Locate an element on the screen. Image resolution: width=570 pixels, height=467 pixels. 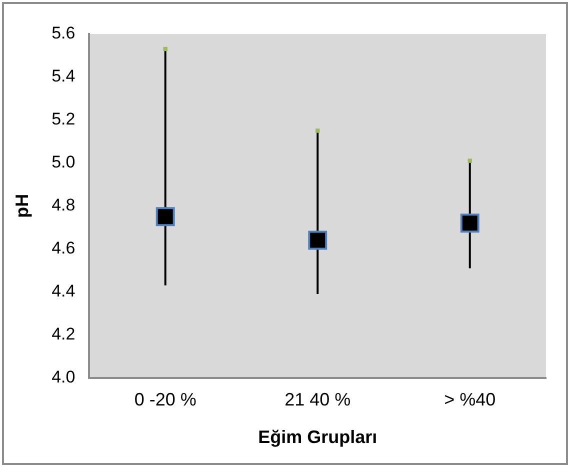
x-tick-label: 0 -20 % is located at coordinates (165, 400).